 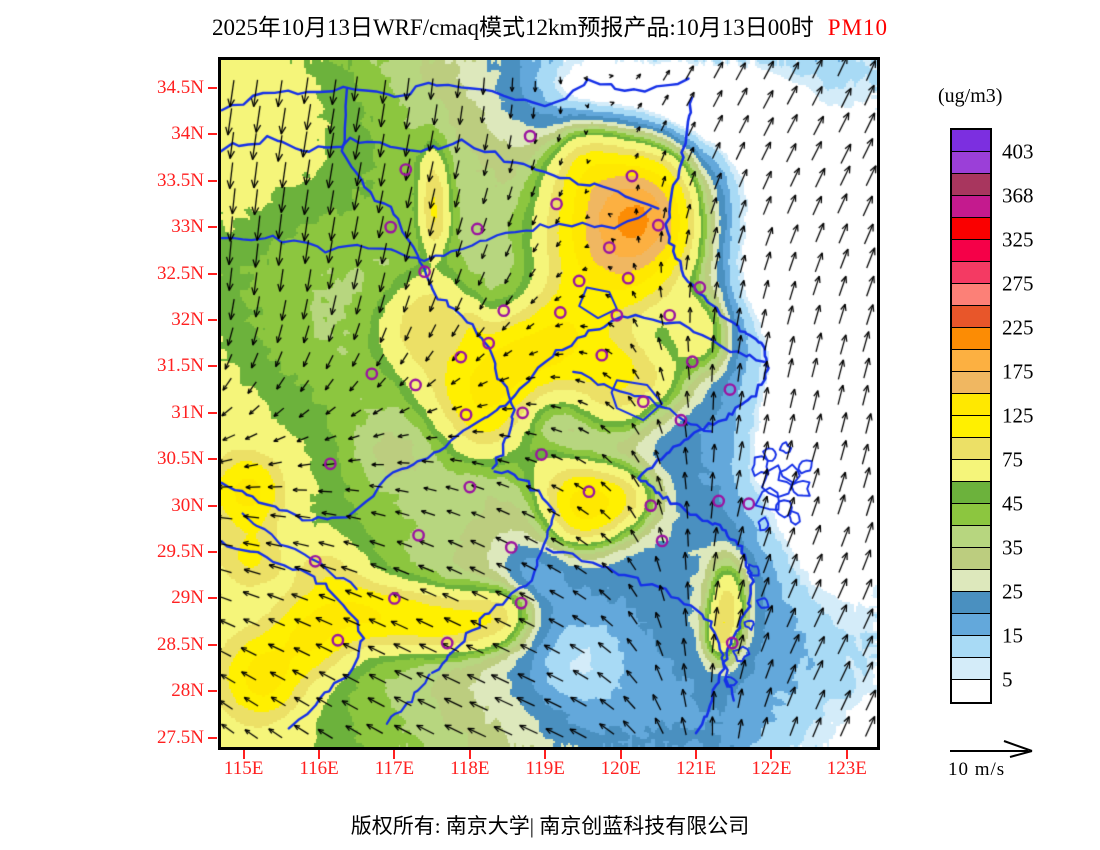 What do you see at coordinates (180, 273) in the screenshot?
I see `y-axis-tick-label: 32.5N` at bounding box center [180, 273].